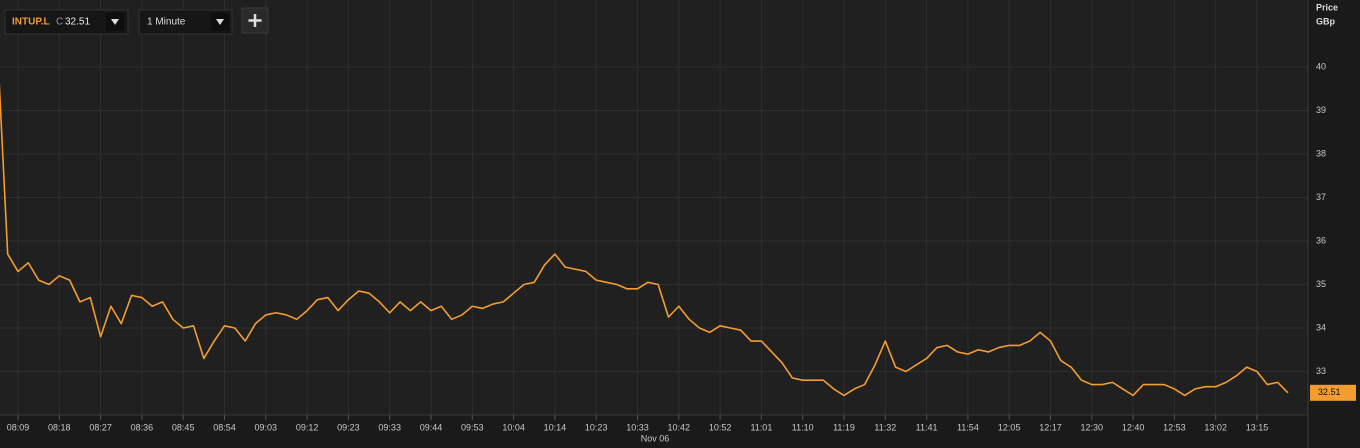 This screenshot has width=1360, height=448. I want to click on last-price-tag, so click(1333, 392).